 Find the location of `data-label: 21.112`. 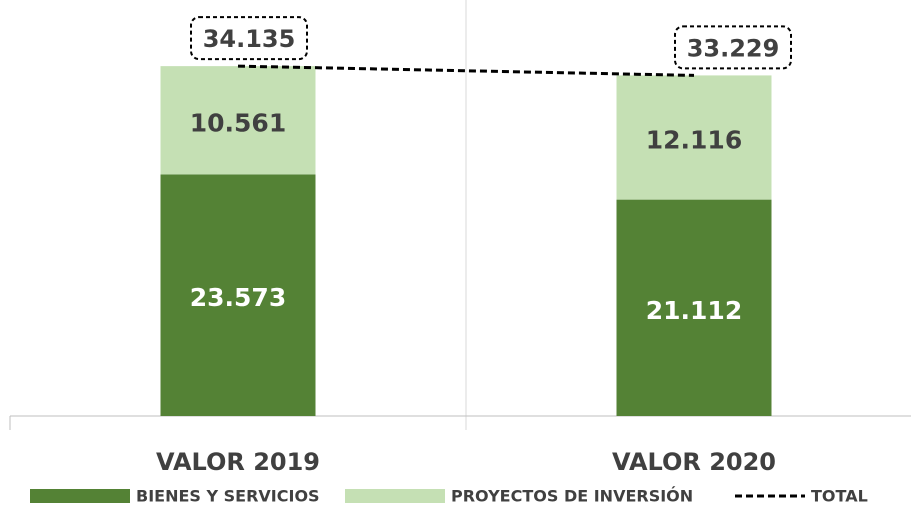

data-label: 21.112 is located at coordinates (694, 310).